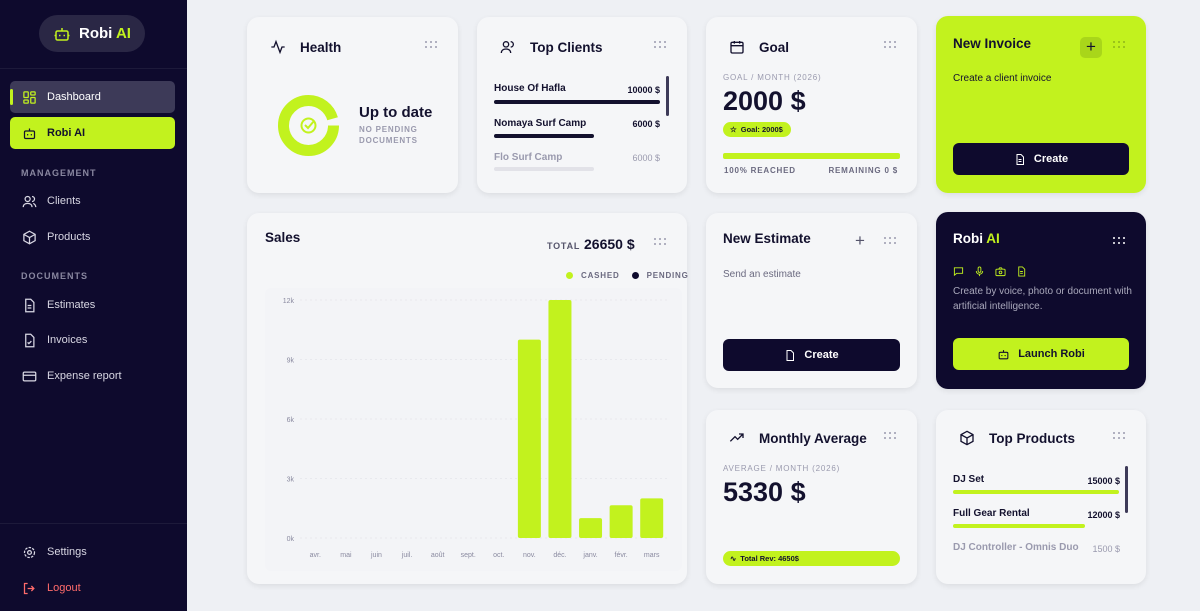 The height and width of the screenshot is (611, 1200). I want to click on client-name: Nomaya Surf Camp, so click(540, 123).